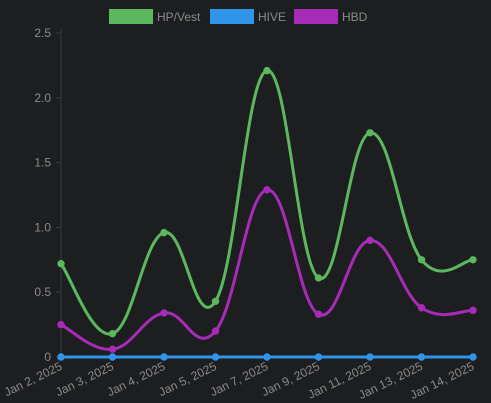  I want to click on y-tick-label: 1.5, so click(42, 163).